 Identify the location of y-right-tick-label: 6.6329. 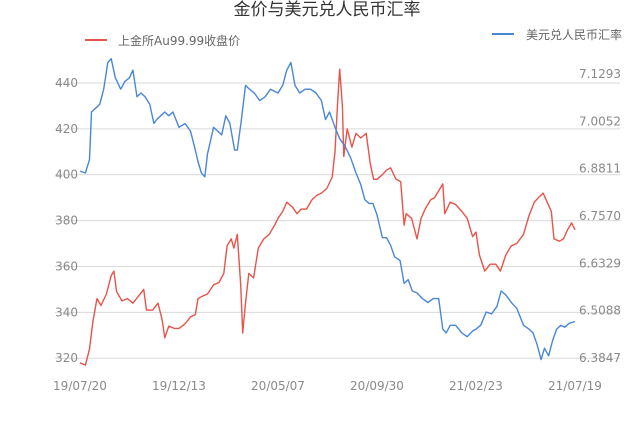
(600, 263).